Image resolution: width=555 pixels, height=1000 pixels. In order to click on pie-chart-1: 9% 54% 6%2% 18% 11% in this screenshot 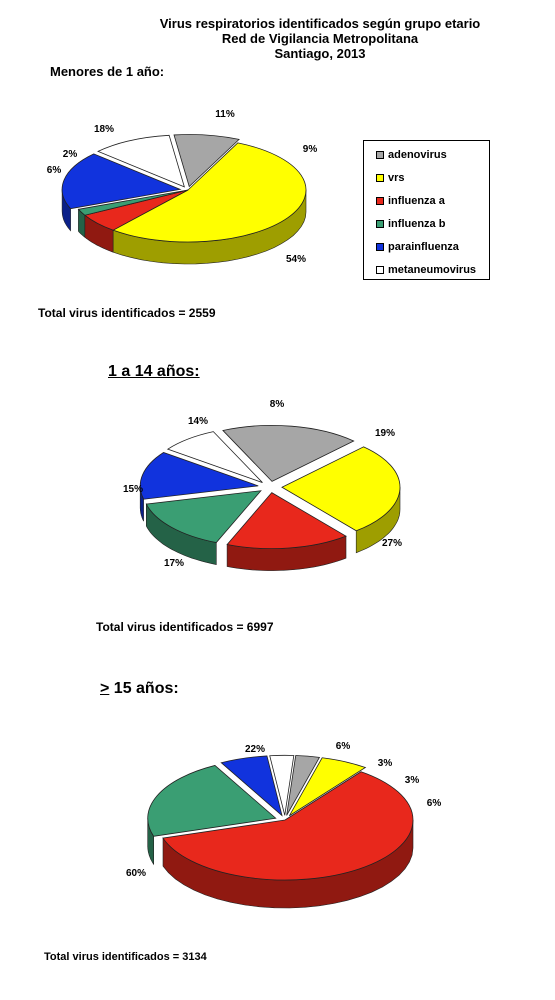, I will do `click(182, 187)`.